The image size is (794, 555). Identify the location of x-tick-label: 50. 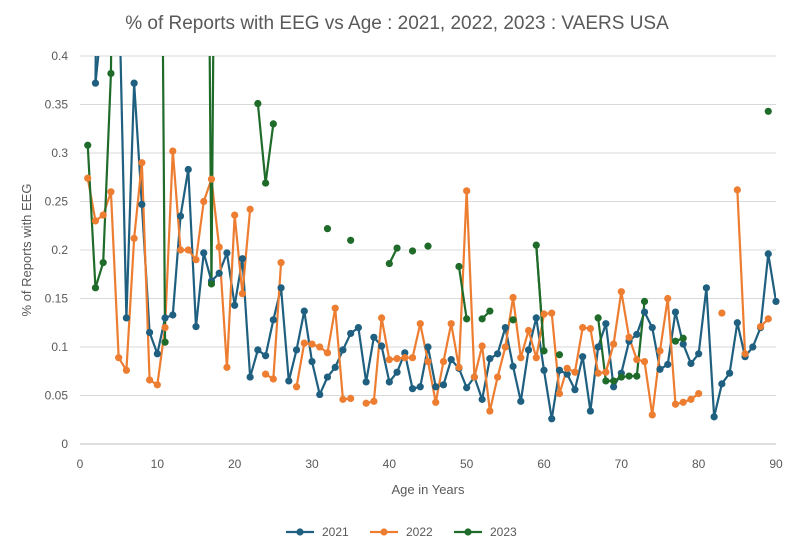
(467, 464).